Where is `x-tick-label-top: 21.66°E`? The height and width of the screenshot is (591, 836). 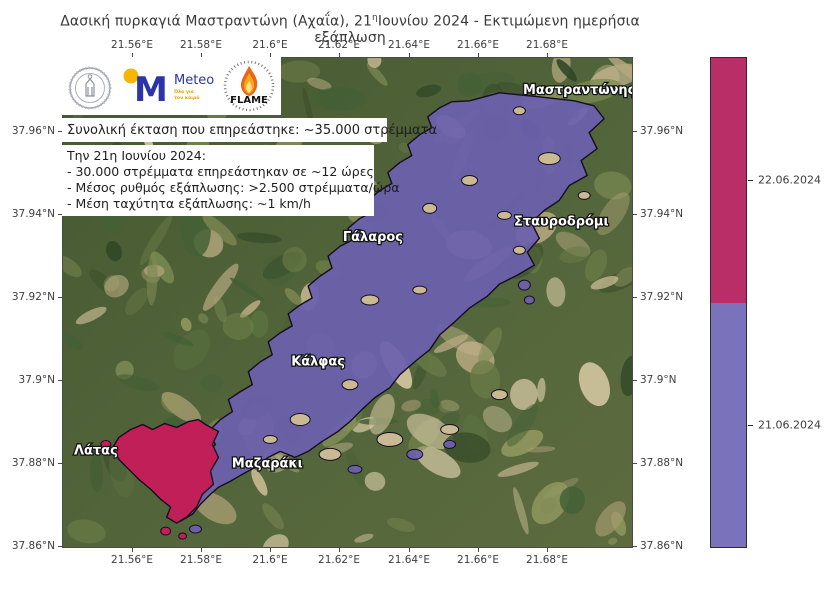
x-tick-label-top: 21.66°E is located at coordinates (478, 45).